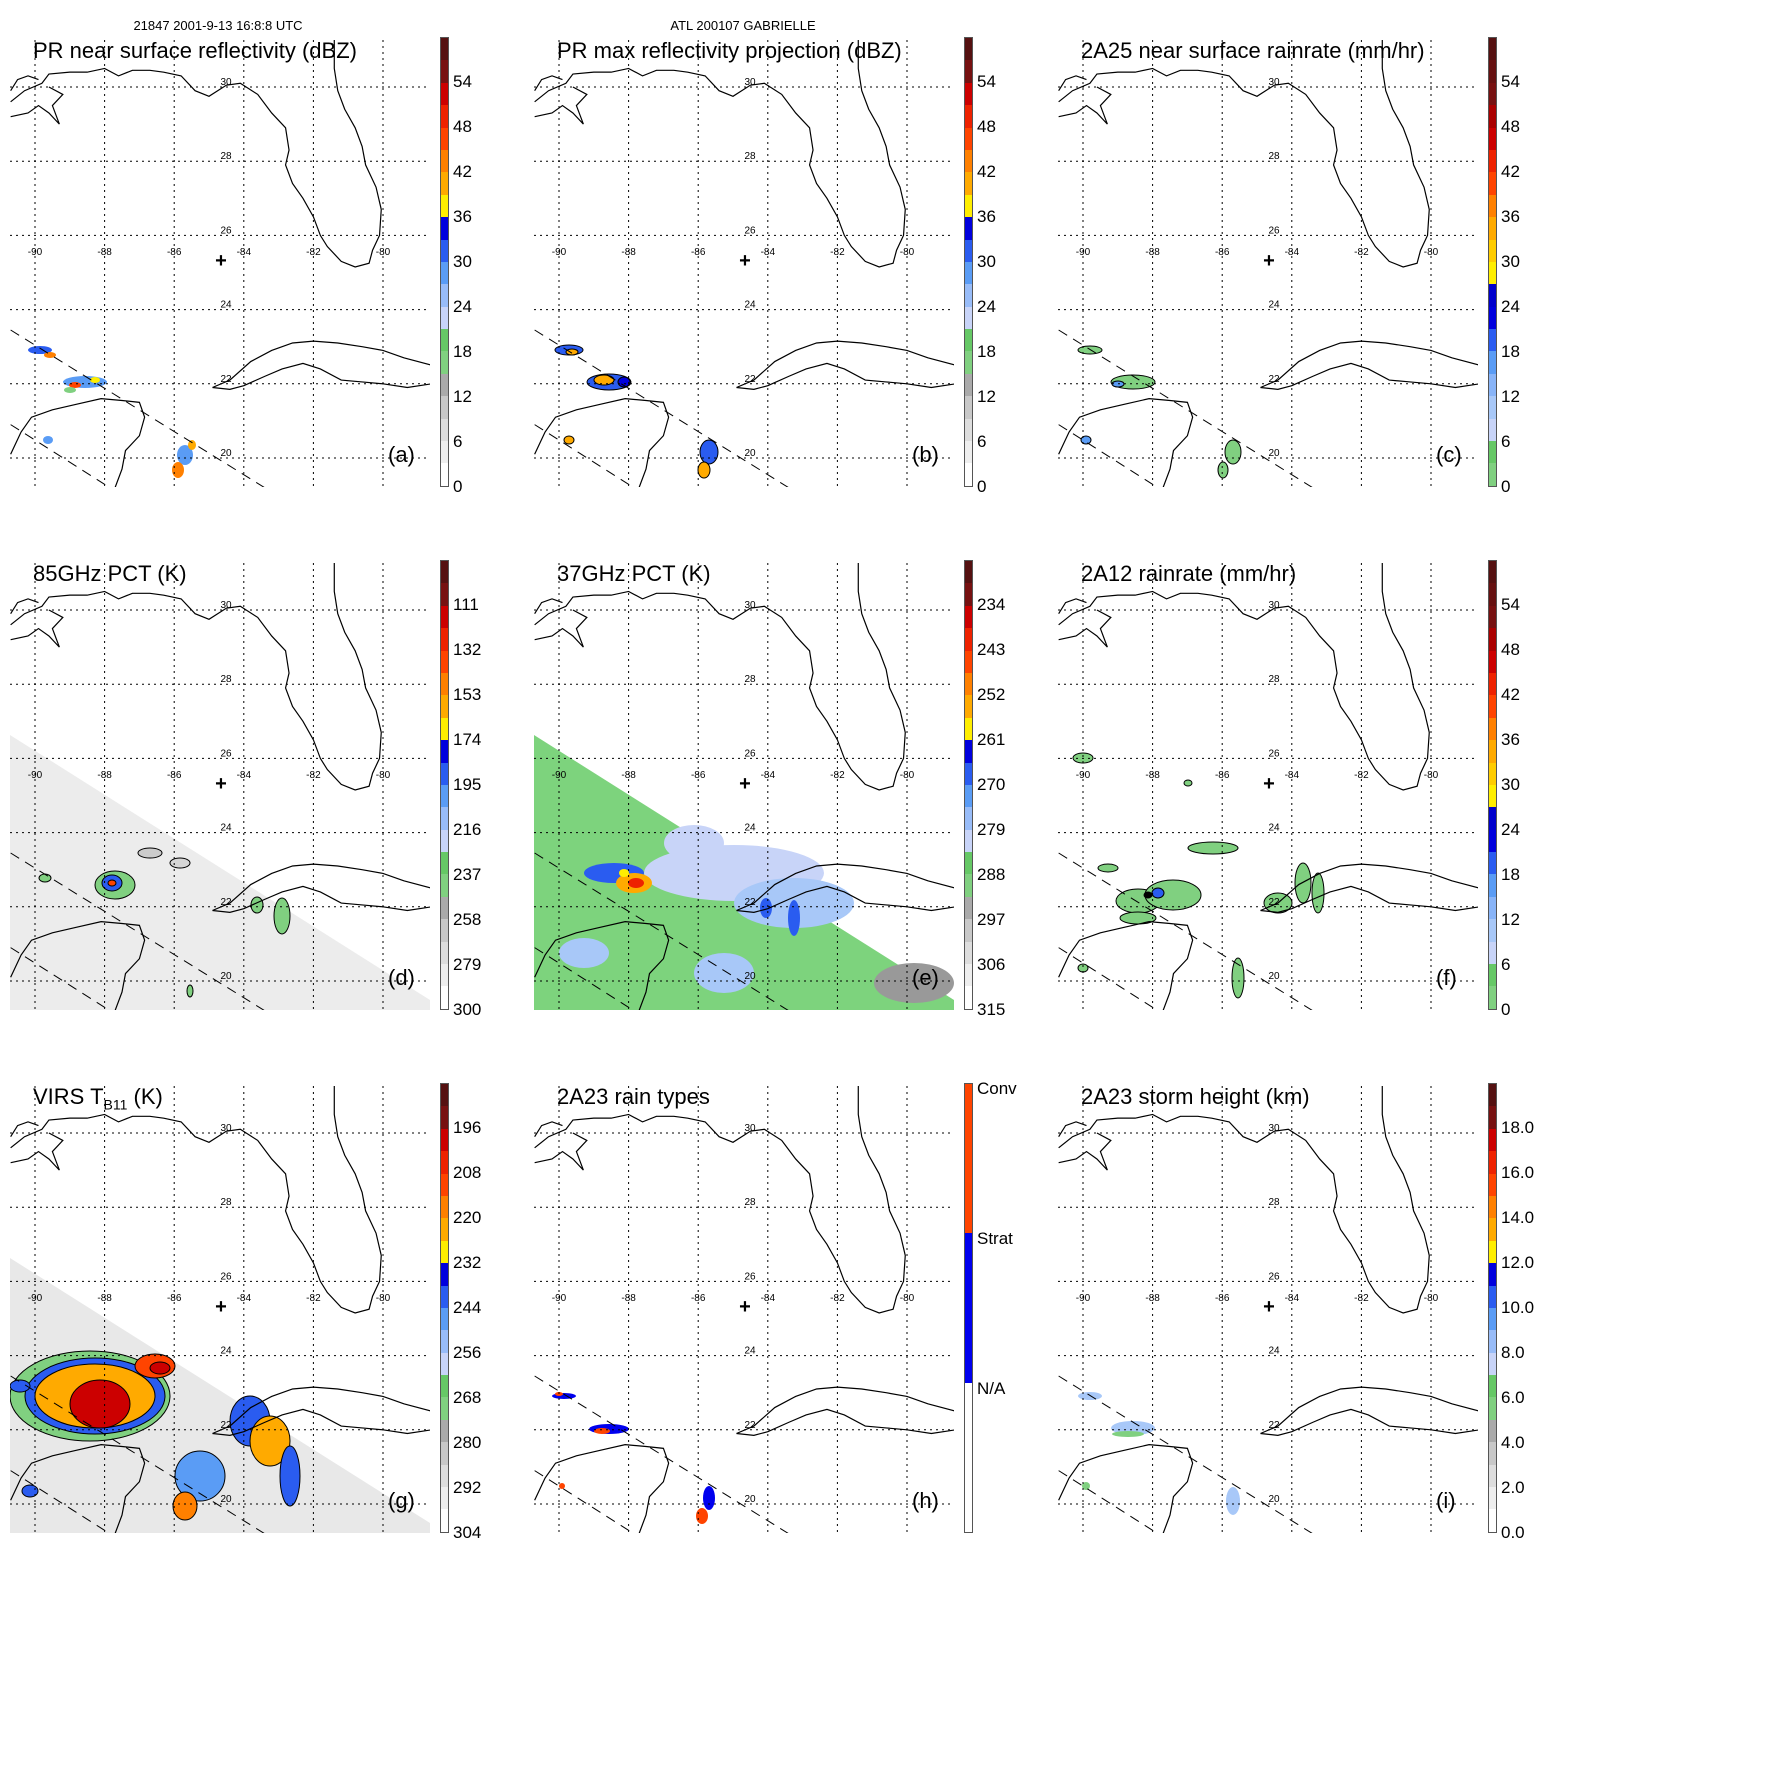 This screenshot has width=1771, height=1771. I want to click on panel-title: 2A23 rain types, so click(633, 1097).